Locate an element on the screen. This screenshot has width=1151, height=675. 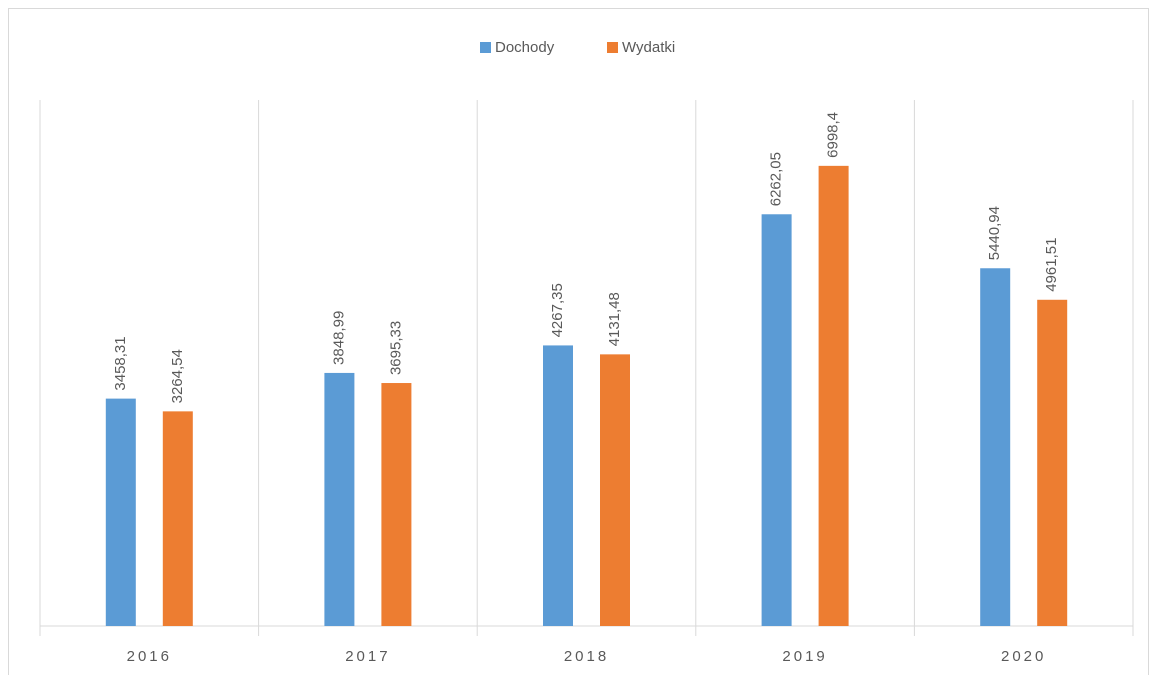
x-tick-label: 2019 is located at coordinates (804, 656).